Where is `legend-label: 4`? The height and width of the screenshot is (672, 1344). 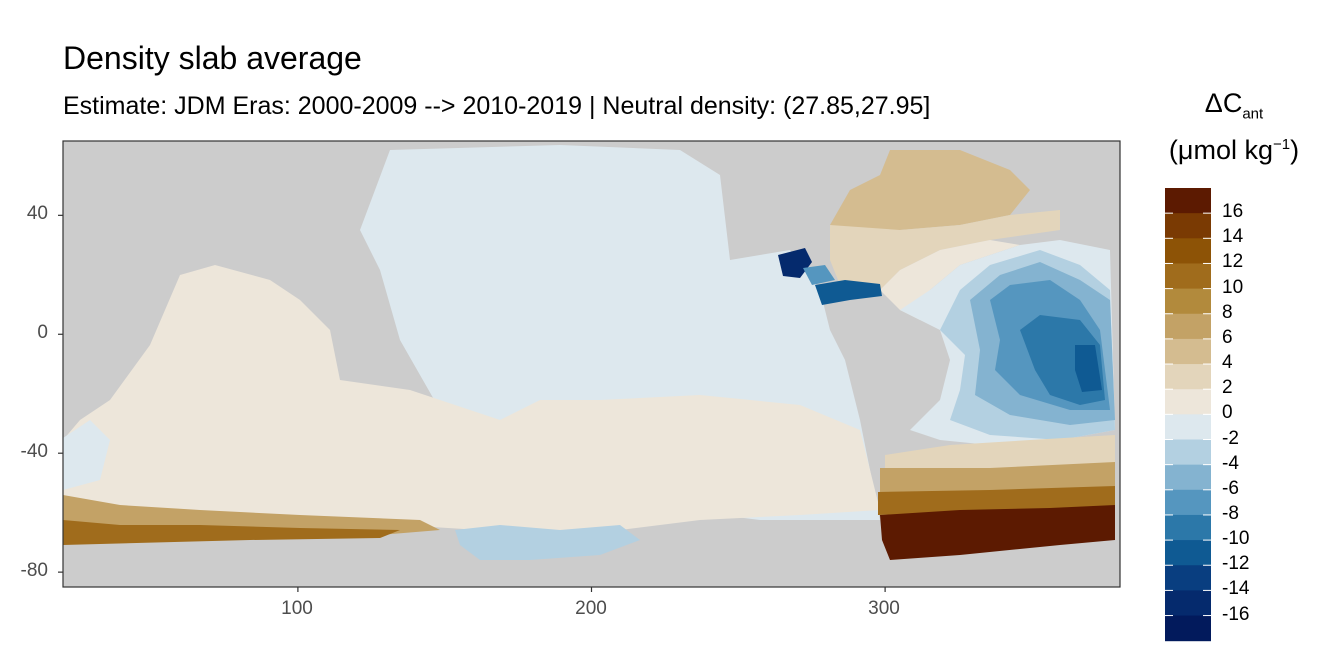
legend-label: 4 is located at coordinates (1227, 363).